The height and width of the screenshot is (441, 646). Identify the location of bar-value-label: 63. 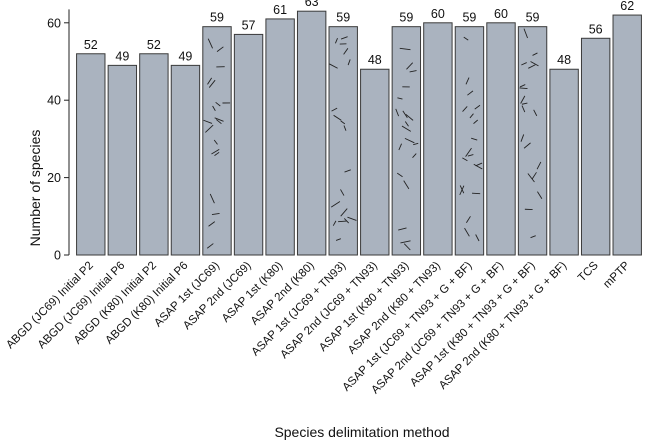
(312, 4).